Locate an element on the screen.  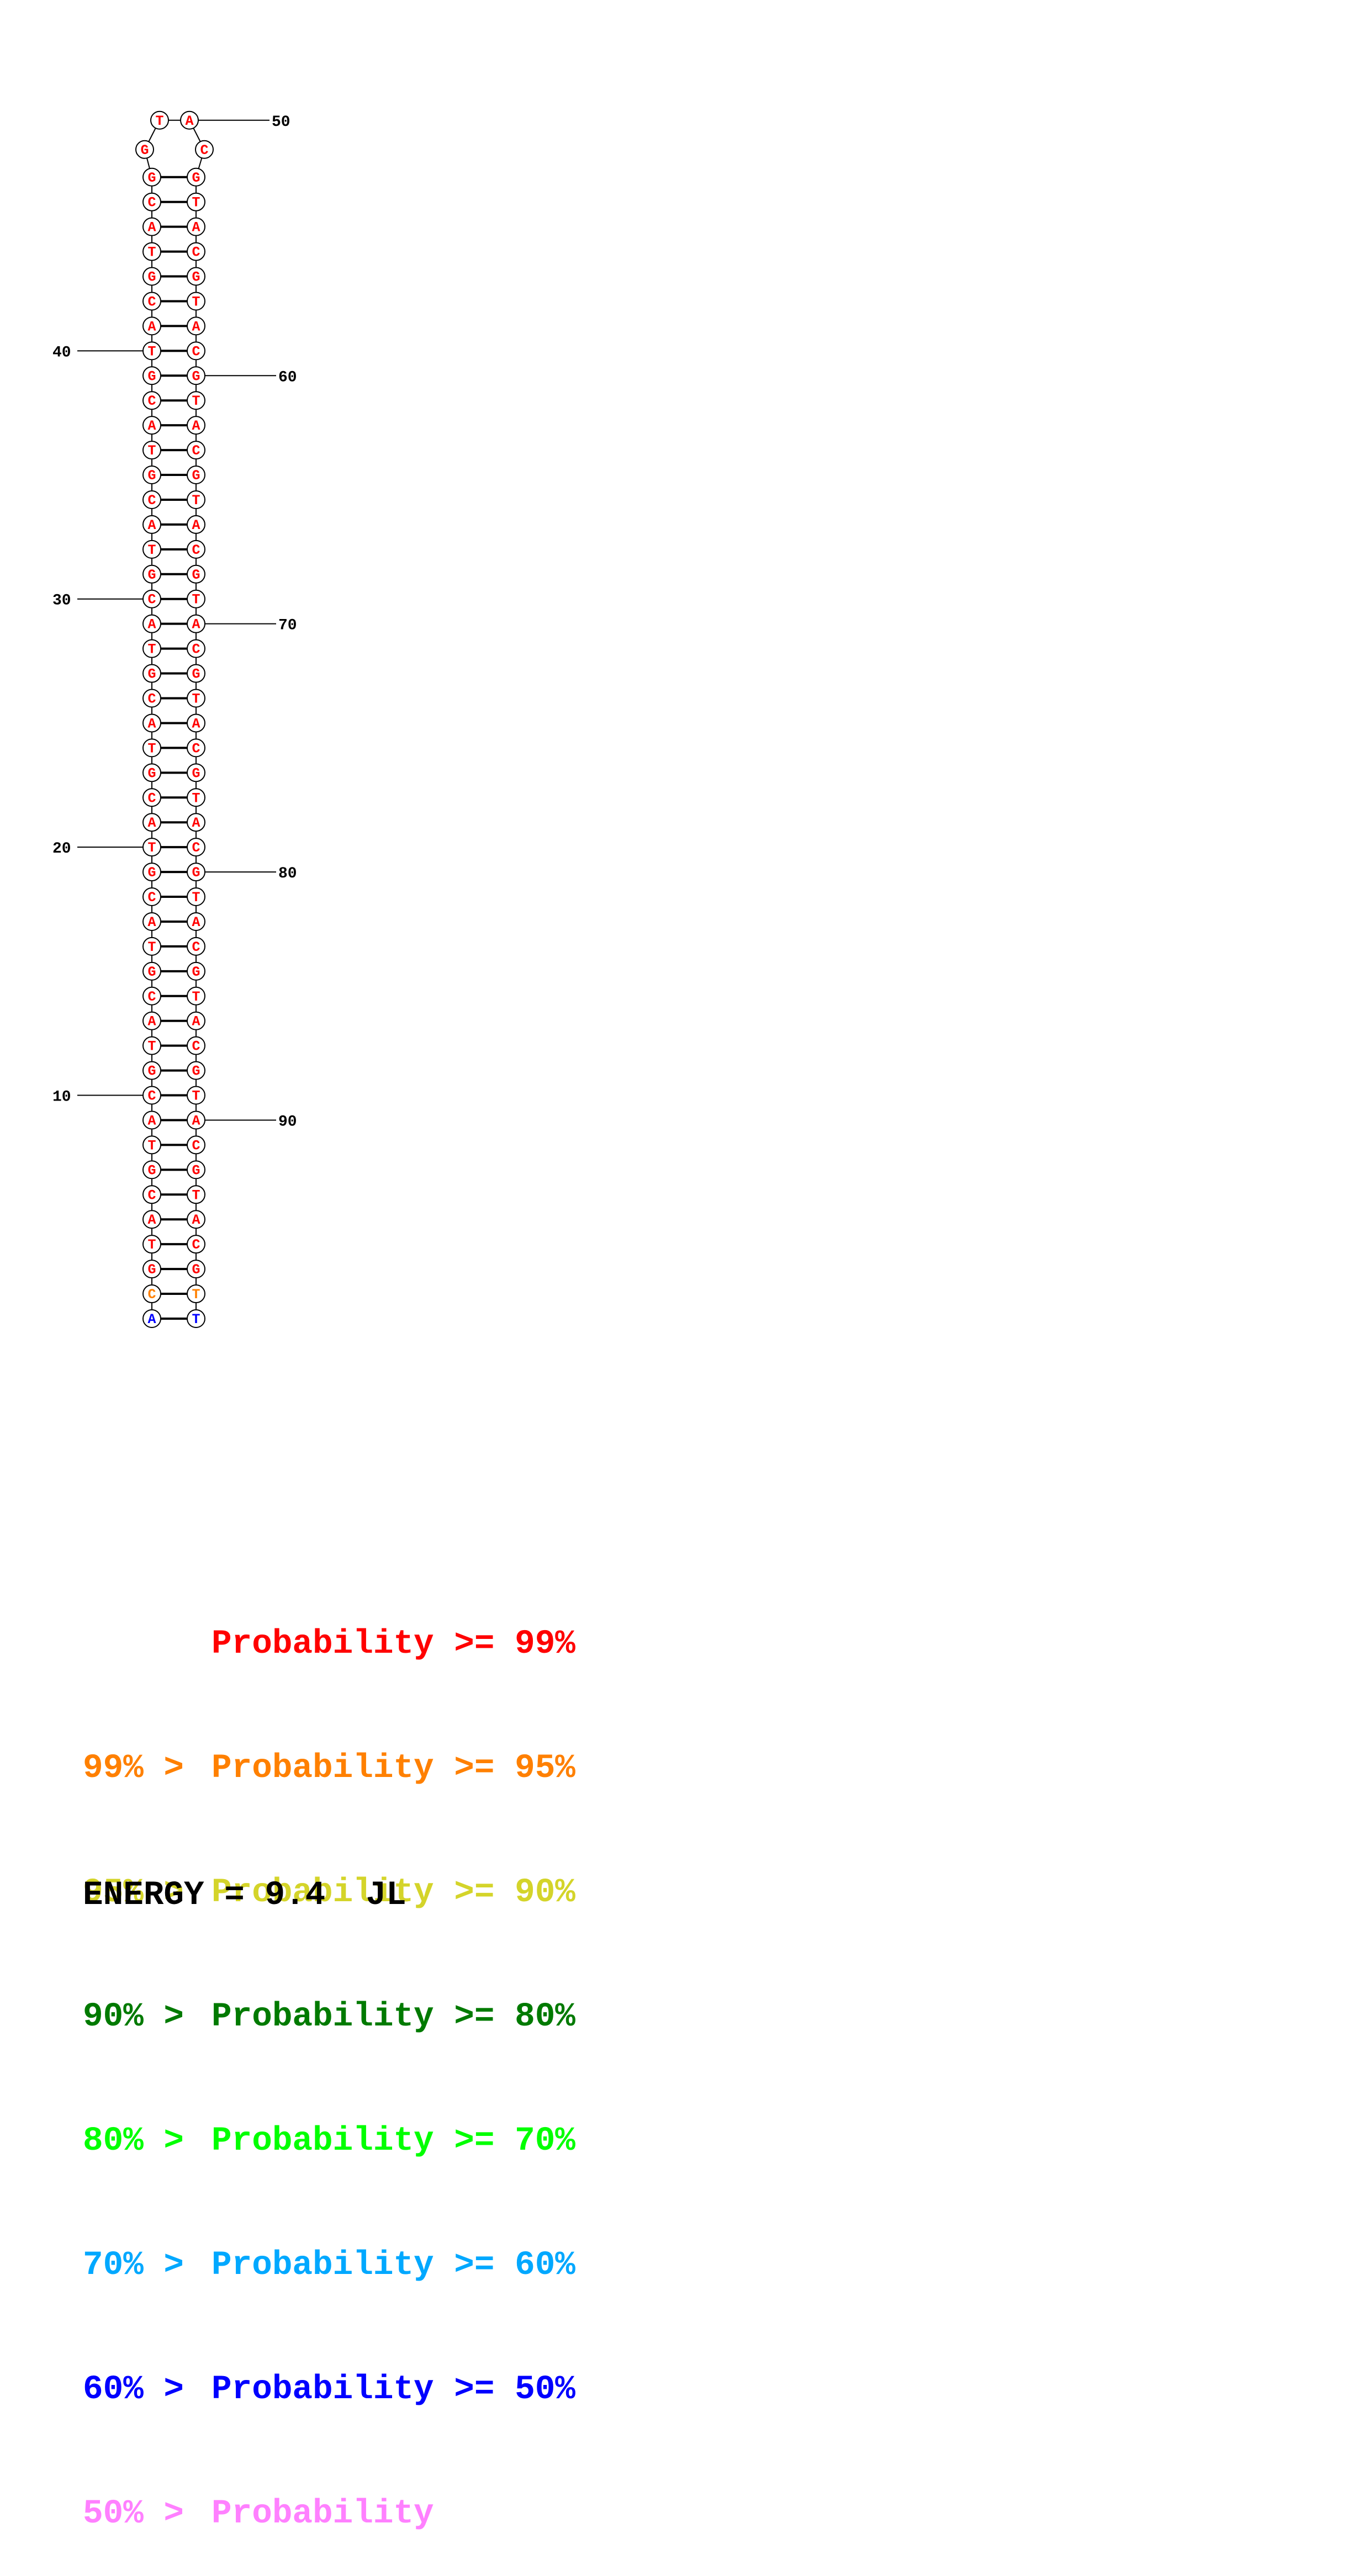
legend-prefix: 50% > is located at coordinates (143, 2514).